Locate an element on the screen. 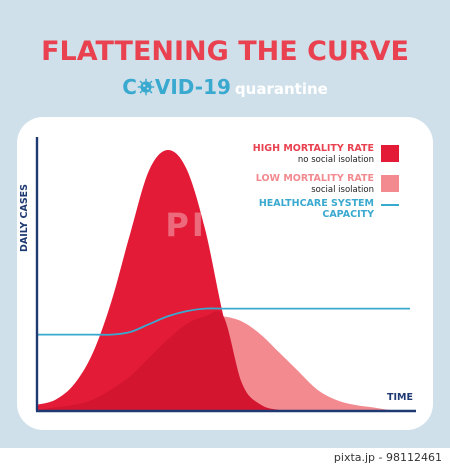 This screenshot has height=469, width=450. footer-bar: pixta.jp - 98112461 is located at coordinates (225, 458).